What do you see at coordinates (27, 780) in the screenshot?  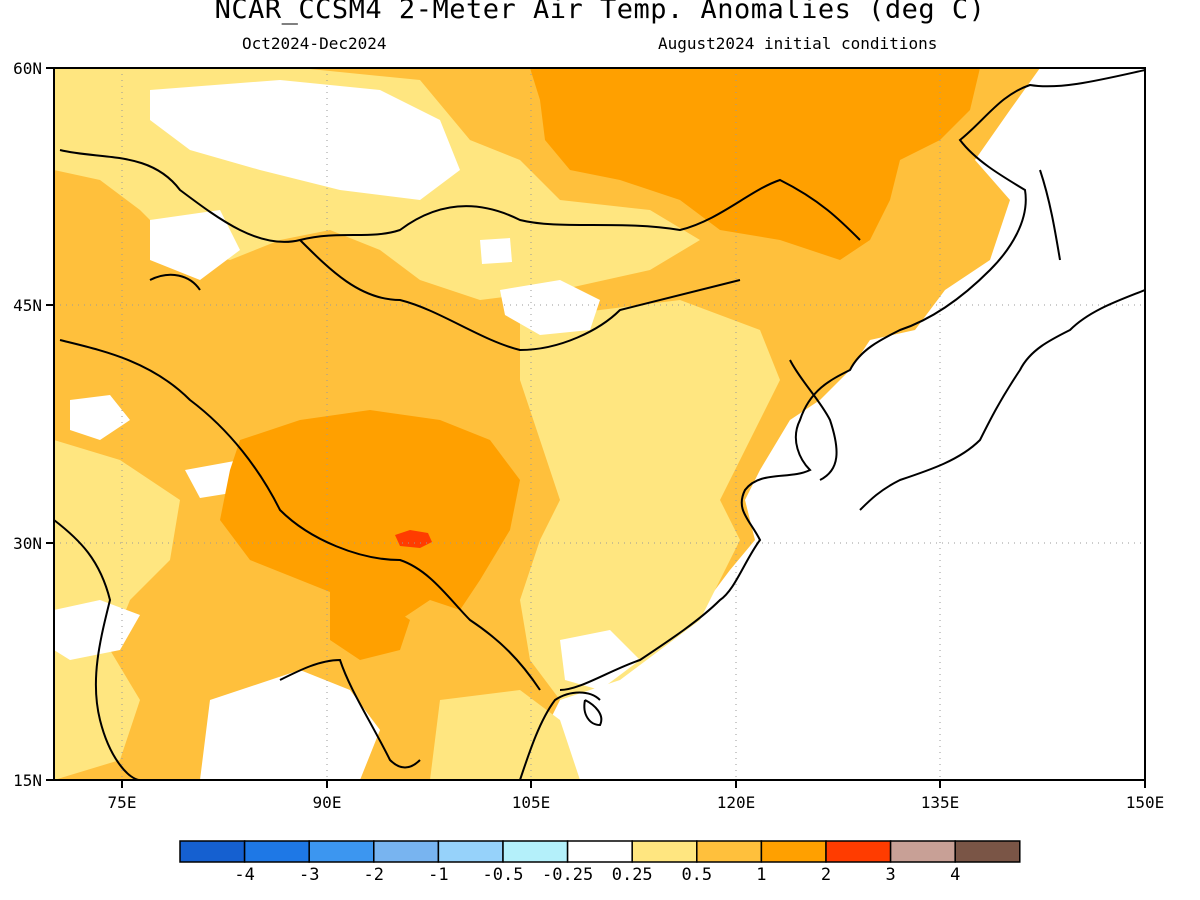 I see `lat-label-15n: 15N` at bounding box center [27, 780].